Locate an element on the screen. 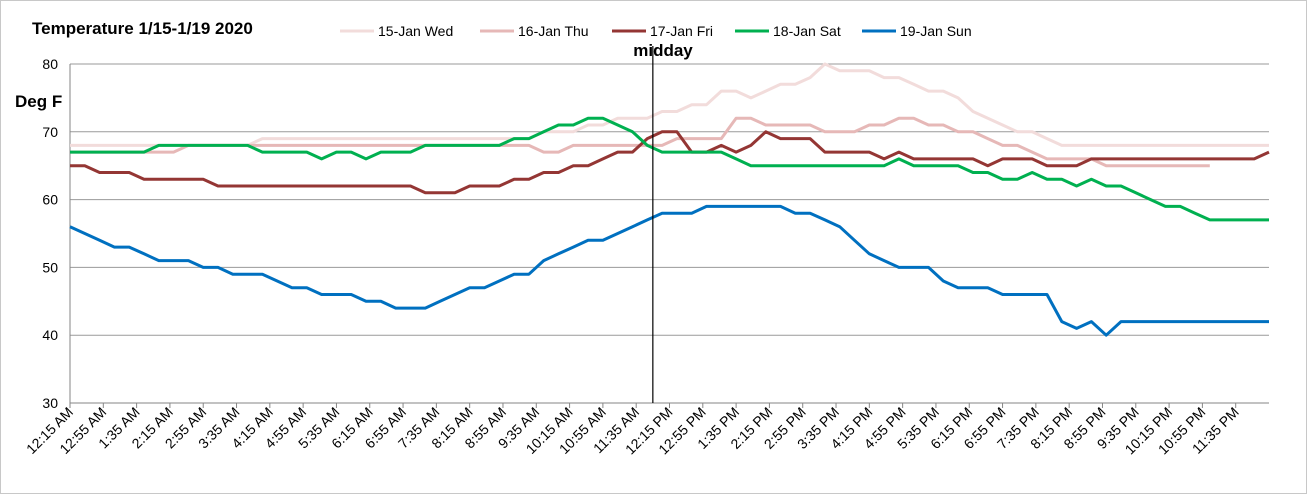 The width and height of the screenshot is (1307, 494). y-tick-label: 30 is located at coordinates (50, 403).